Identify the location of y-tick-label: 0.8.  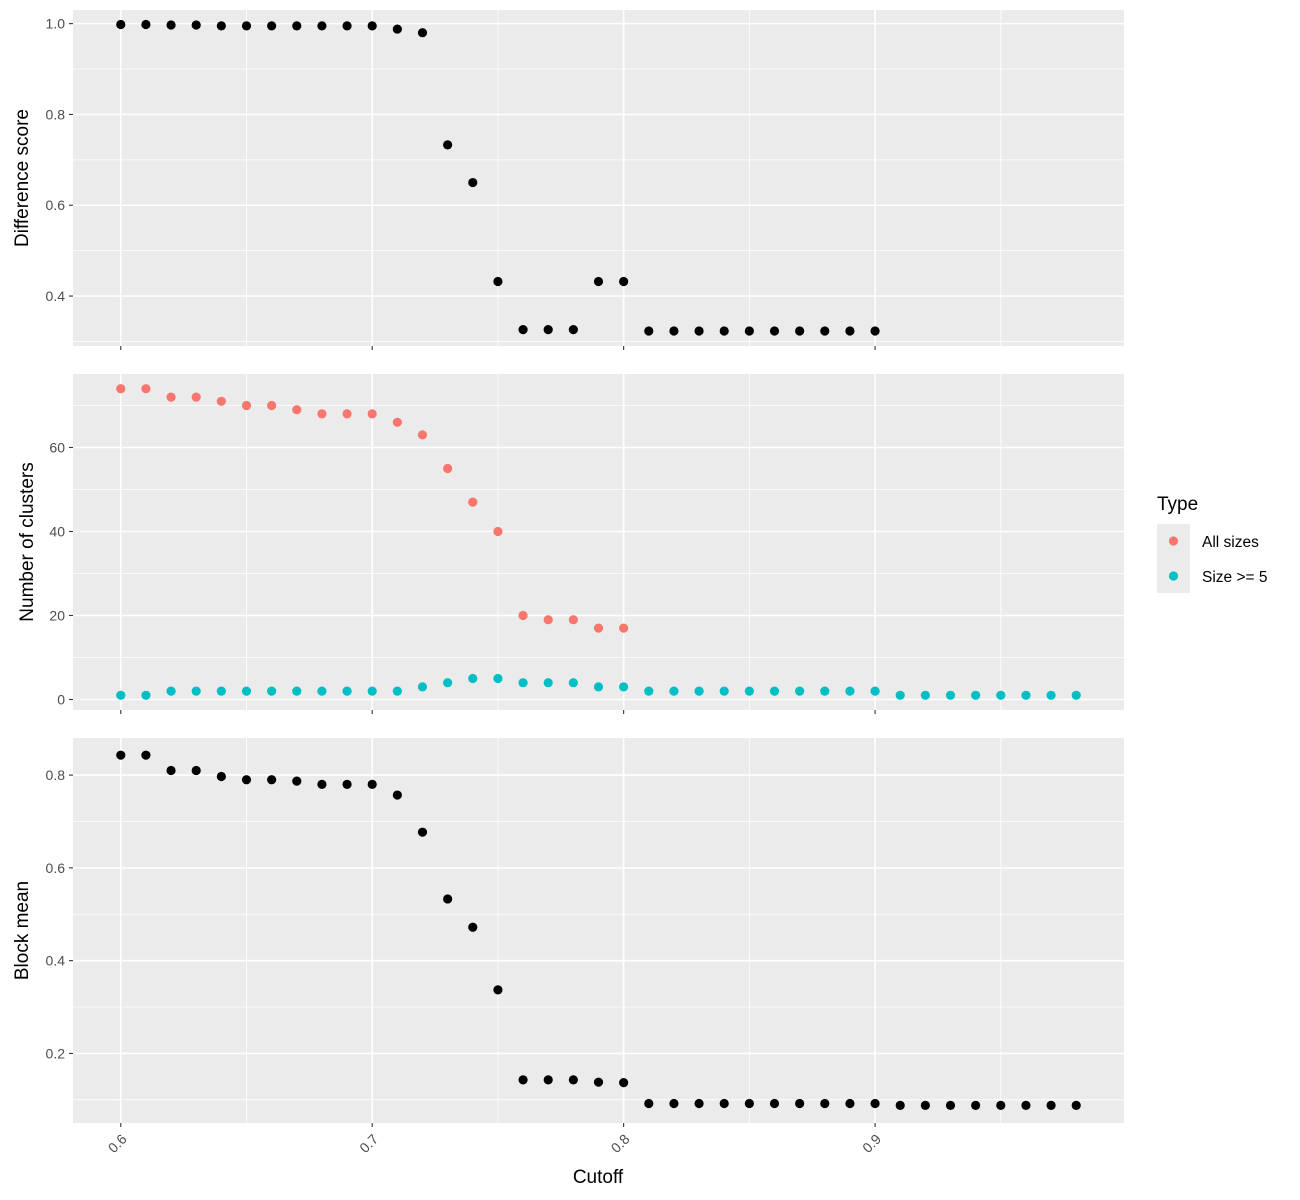
(56, 114).